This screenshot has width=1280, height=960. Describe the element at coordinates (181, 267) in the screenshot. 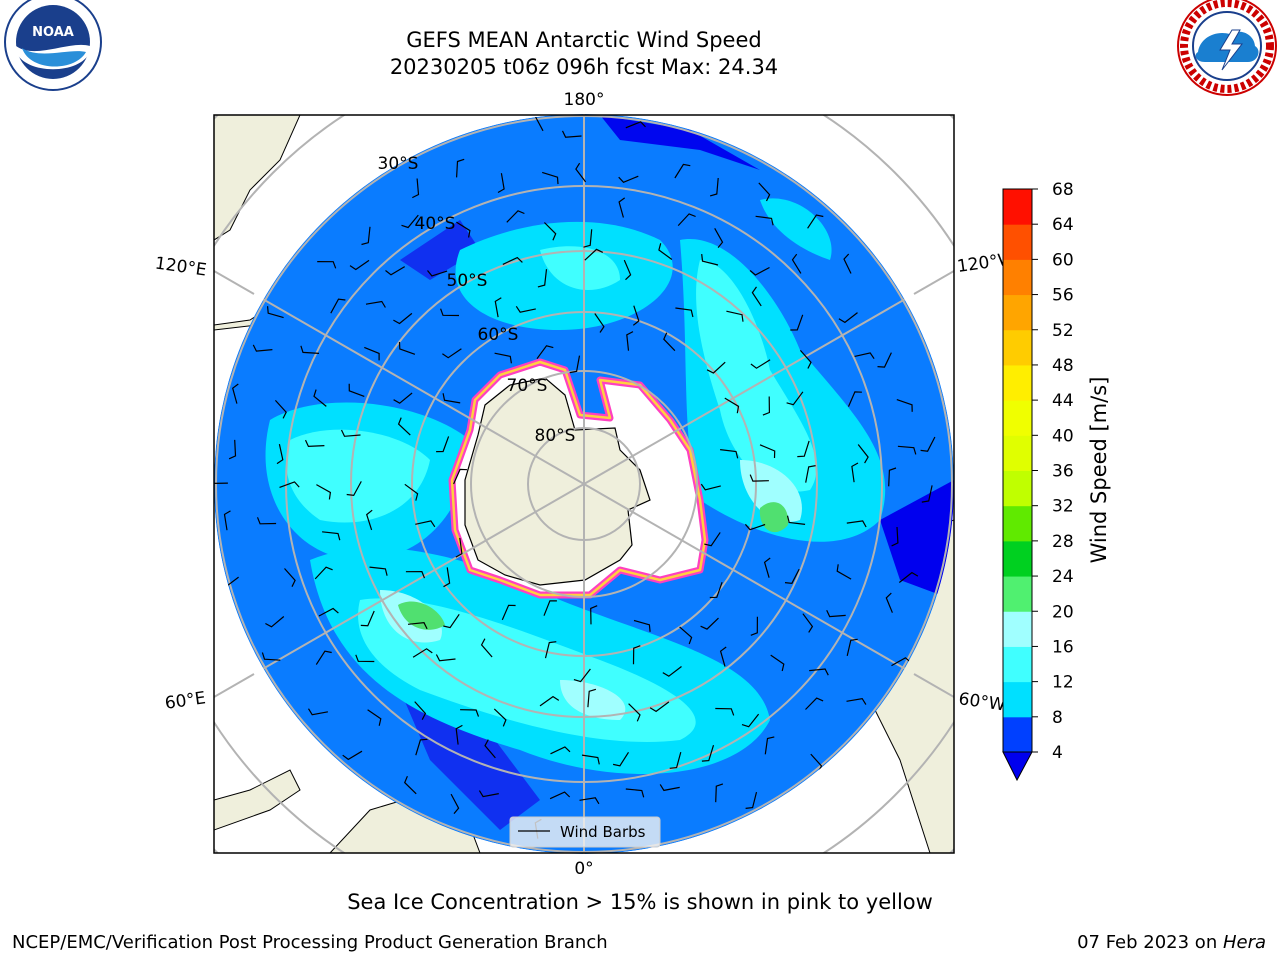

I see `meridian-label-120e: 120°E` at that location.